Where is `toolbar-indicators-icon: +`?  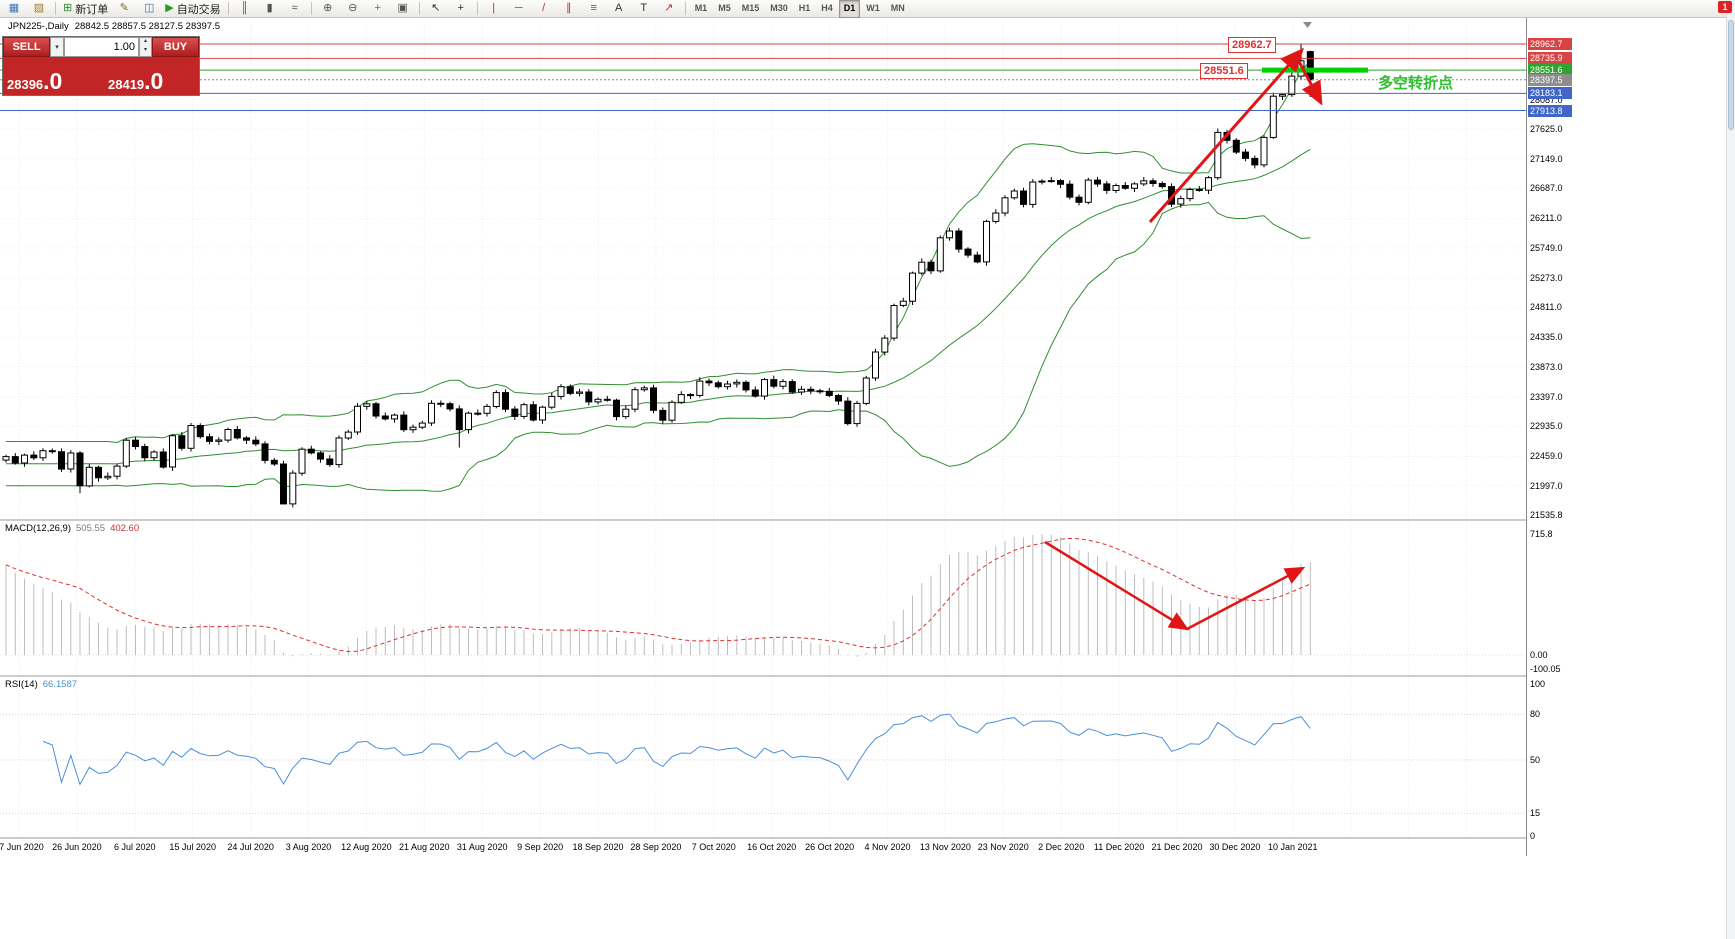 toolbar-indicators-icon: + is located at coordinates (378, 9).